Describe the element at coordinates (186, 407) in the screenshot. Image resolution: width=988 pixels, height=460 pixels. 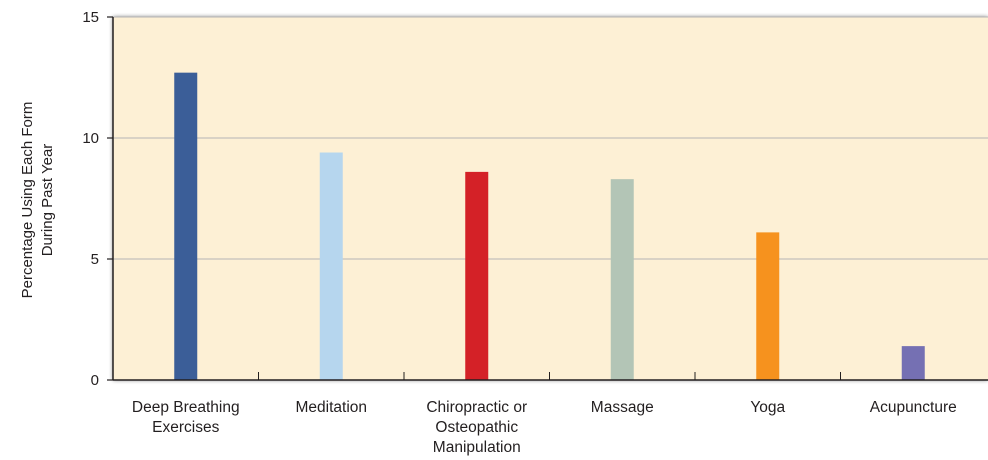
I see `x-category-label: Deep Breathing` at that location.